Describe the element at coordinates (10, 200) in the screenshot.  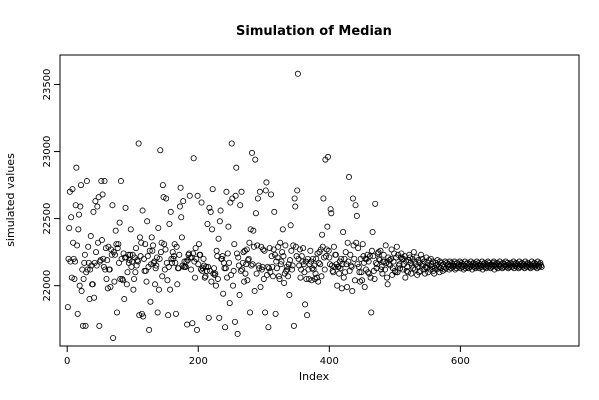
I see `y-axis-label: simulated values` at that location.